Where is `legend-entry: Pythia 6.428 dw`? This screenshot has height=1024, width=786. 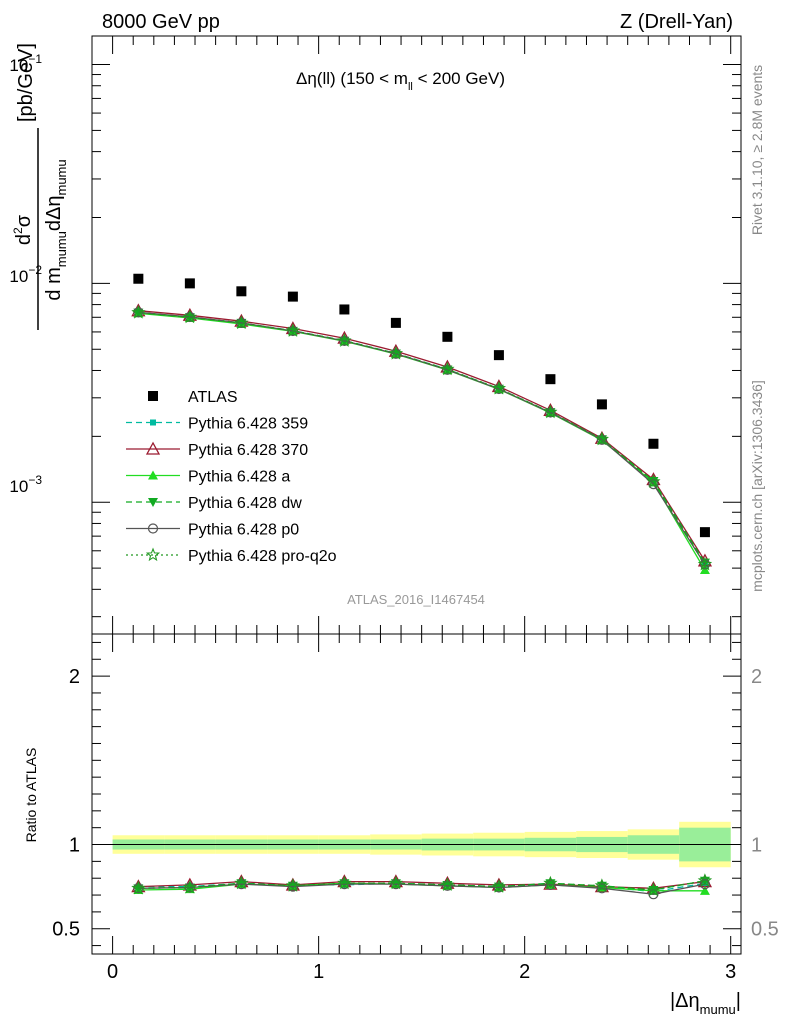 legend-entry: Pythia 6.428 dw is located at coordinates (214, 503).